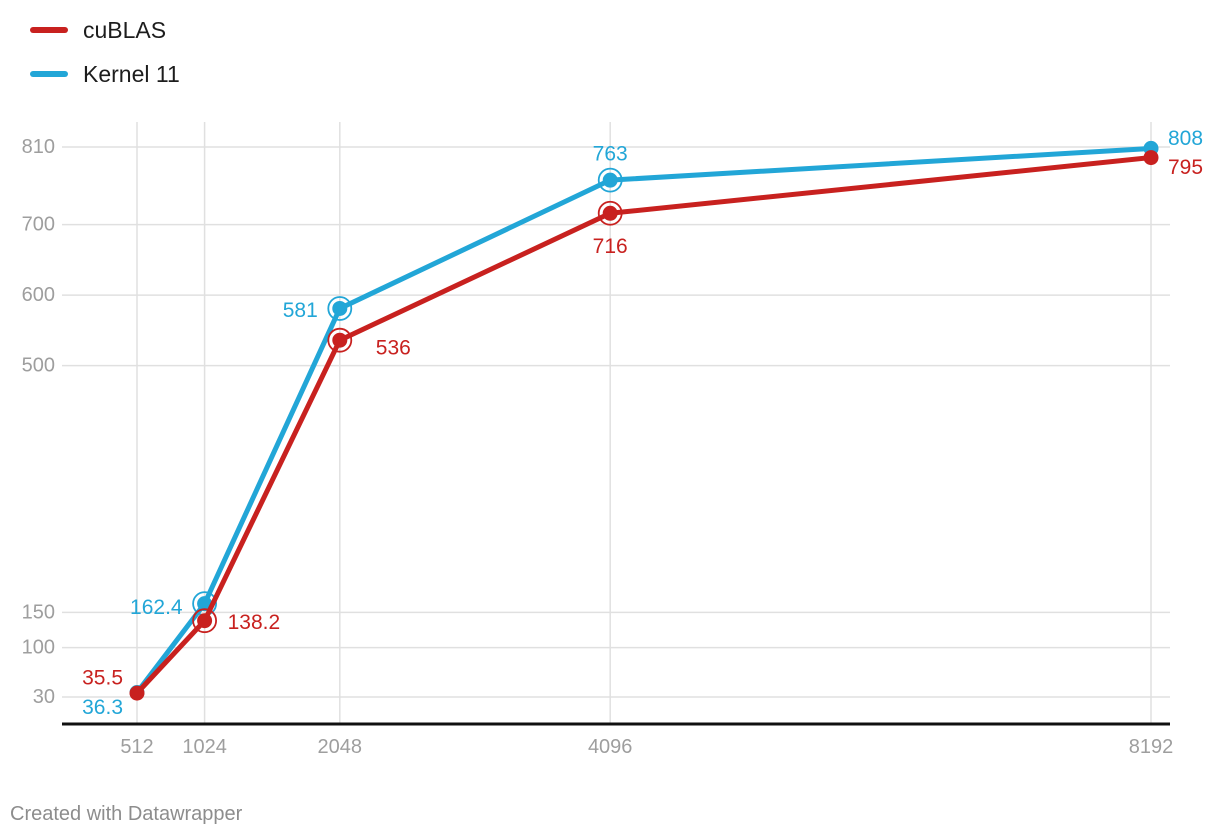 The image size is (1220, 838). What do you see at coordinates (49, 30) in the screenshot?
I see `legend-swatch-cublas` at bounding box center [49, 30].